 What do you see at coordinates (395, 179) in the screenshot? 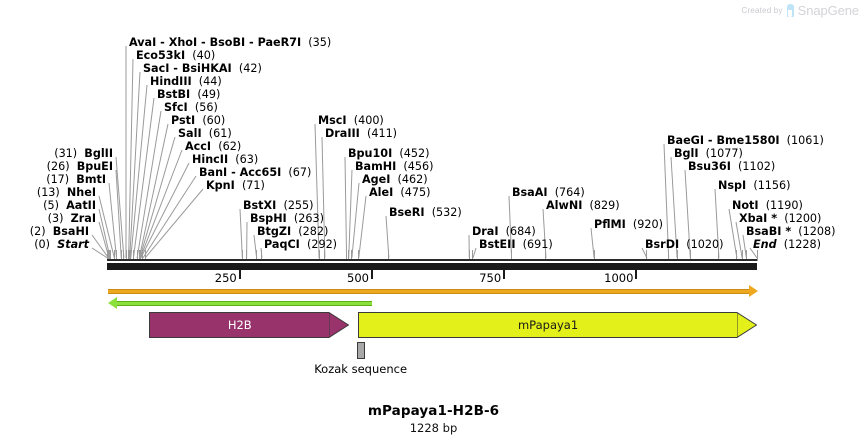
I see `enzyme-label-agei: AgeI (462)` at bounding box center [395, 179].